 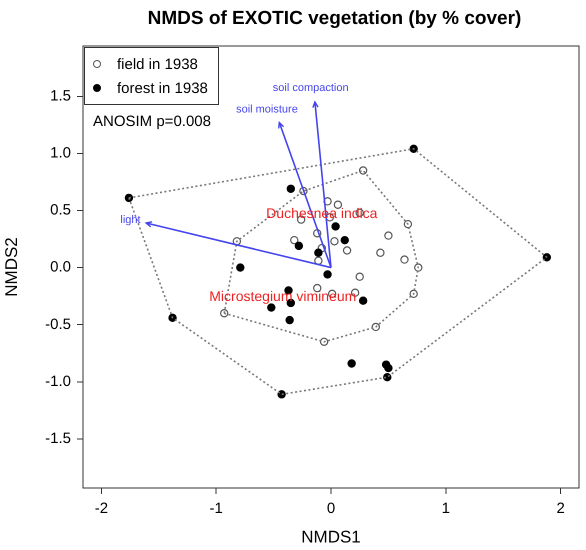 What do you see at coordinates (157, 64) in the screenshot?
I see `legend-label: field in 1938` at bounding box center [157, 64].